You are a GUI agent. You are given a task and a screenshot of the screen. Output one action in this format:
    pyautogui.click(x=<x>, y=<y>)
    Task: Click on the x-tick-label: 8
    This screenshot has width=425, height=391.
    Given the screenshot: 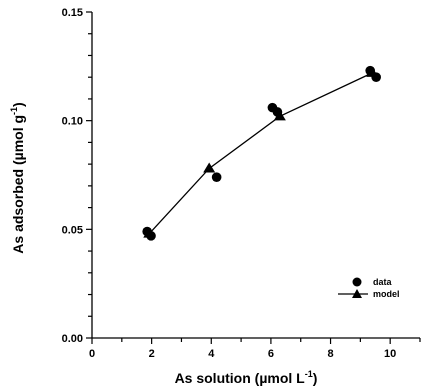 What is the action you would take?
    pyautogui.click(x=330, y=354)
    